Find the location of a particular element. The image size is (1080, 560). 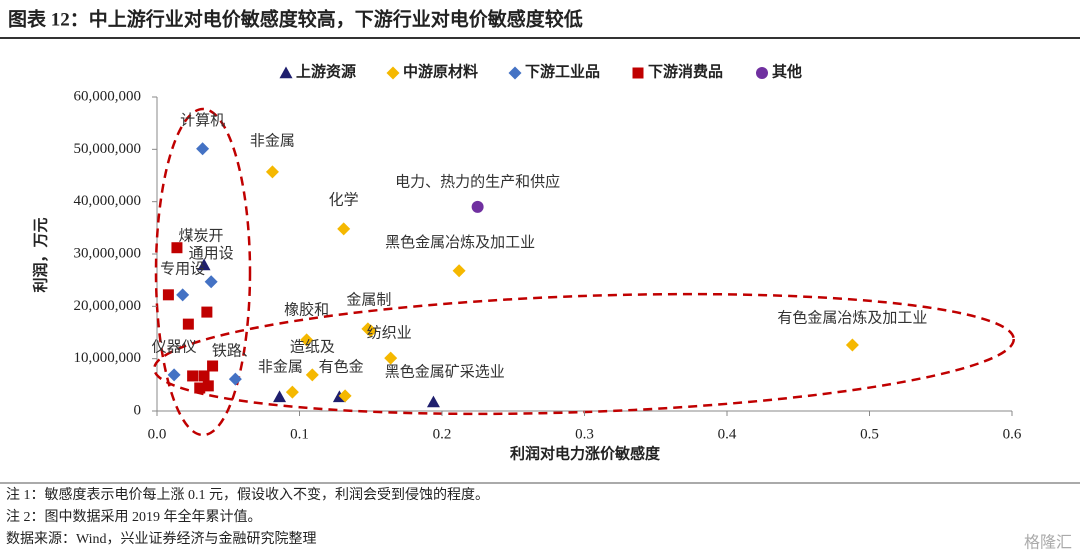

y-tick-label: 50,000,000 is located at coordinates (108, 149).